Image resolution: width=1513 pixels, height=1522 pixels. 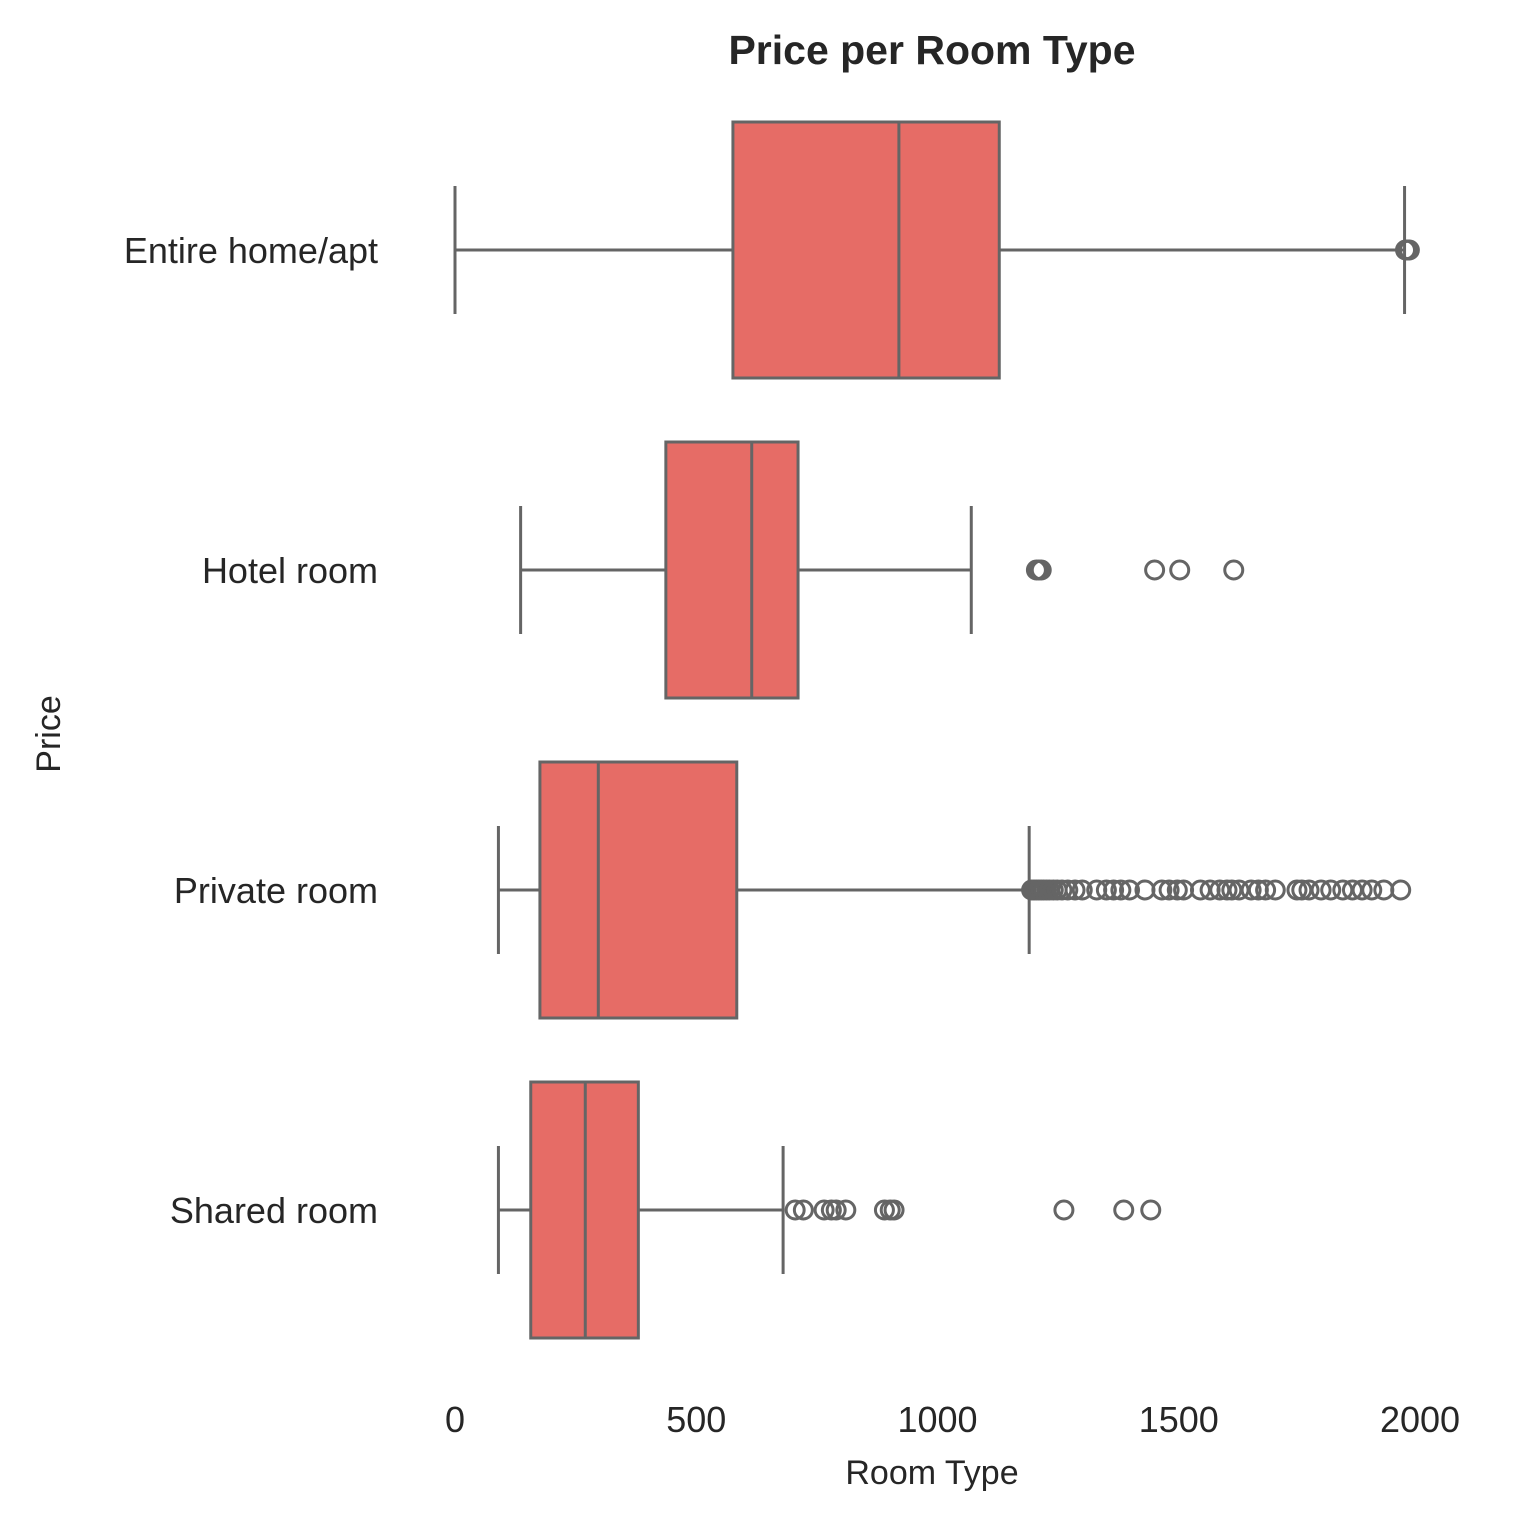 What do you see at coordinates (455, 1419) in the screenshot?
I see `x-tick-label: 0` at bounding box center [455, 1419].